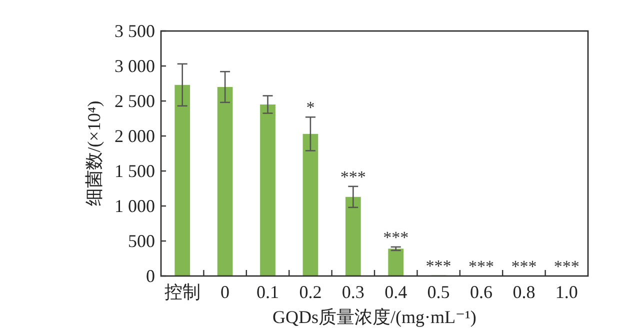  Describe the element at coordinates (134, 31) in the screenshot. I see `y-tick-label: 3 500` at that location.